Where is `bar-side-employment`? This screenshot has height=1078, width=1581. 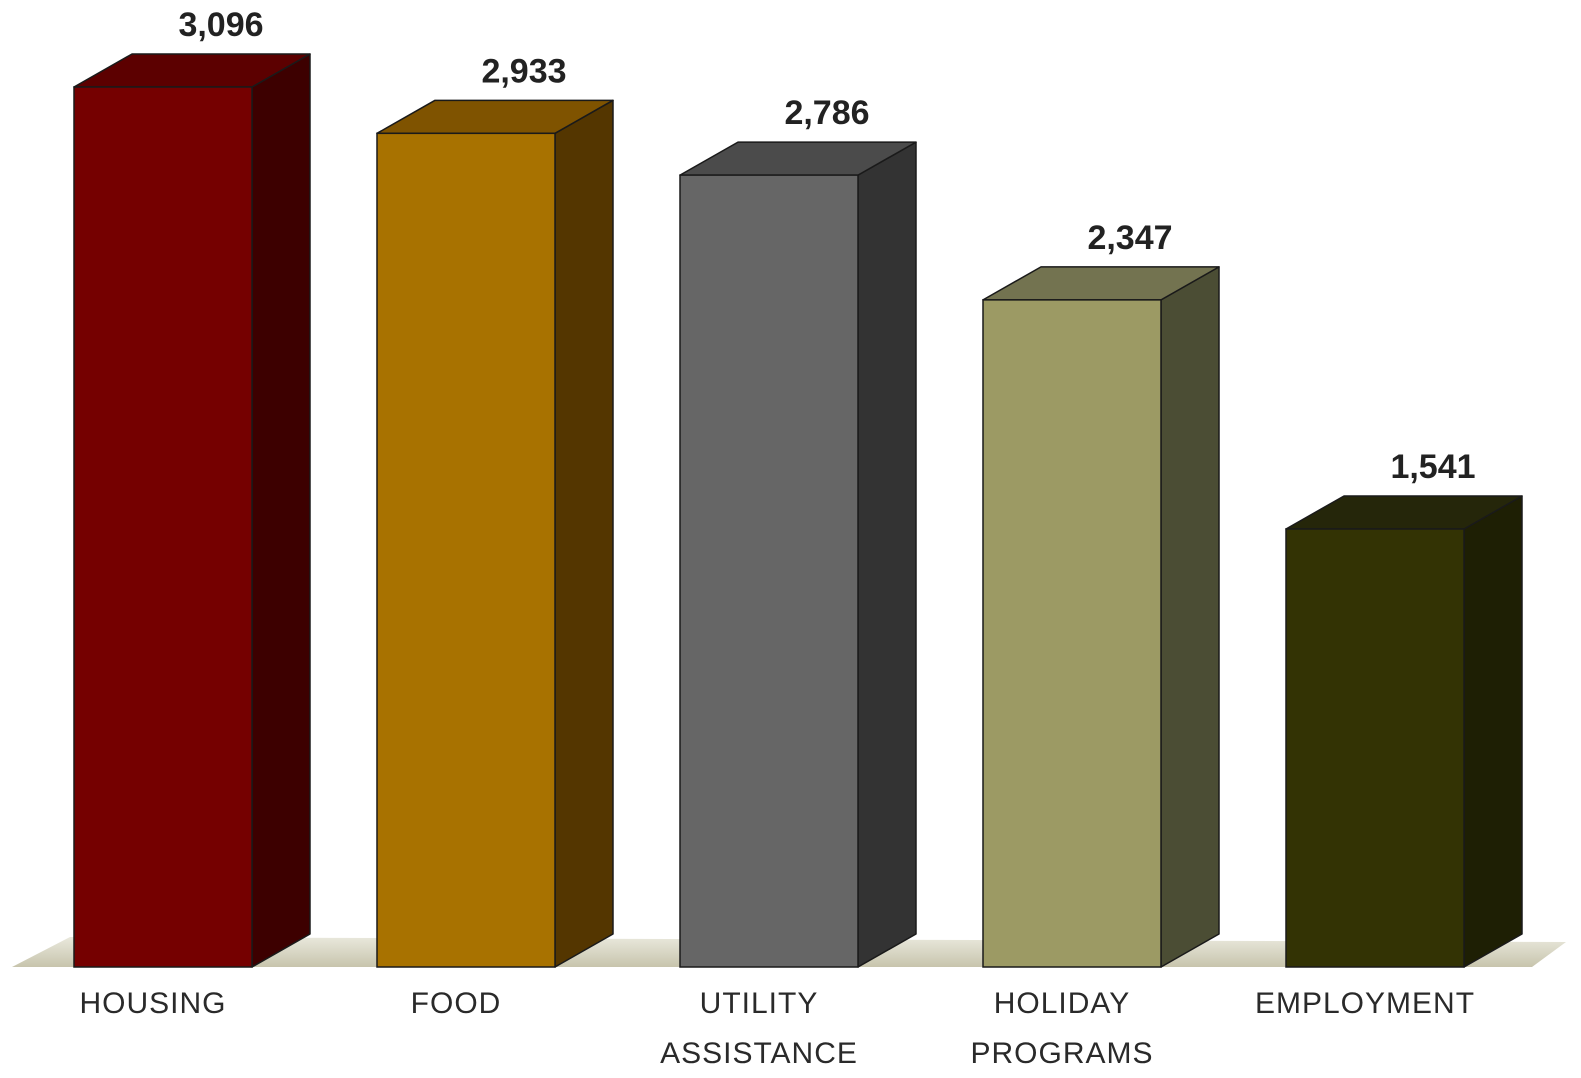
bar-side-employment is located at coordinates (1493, 731).